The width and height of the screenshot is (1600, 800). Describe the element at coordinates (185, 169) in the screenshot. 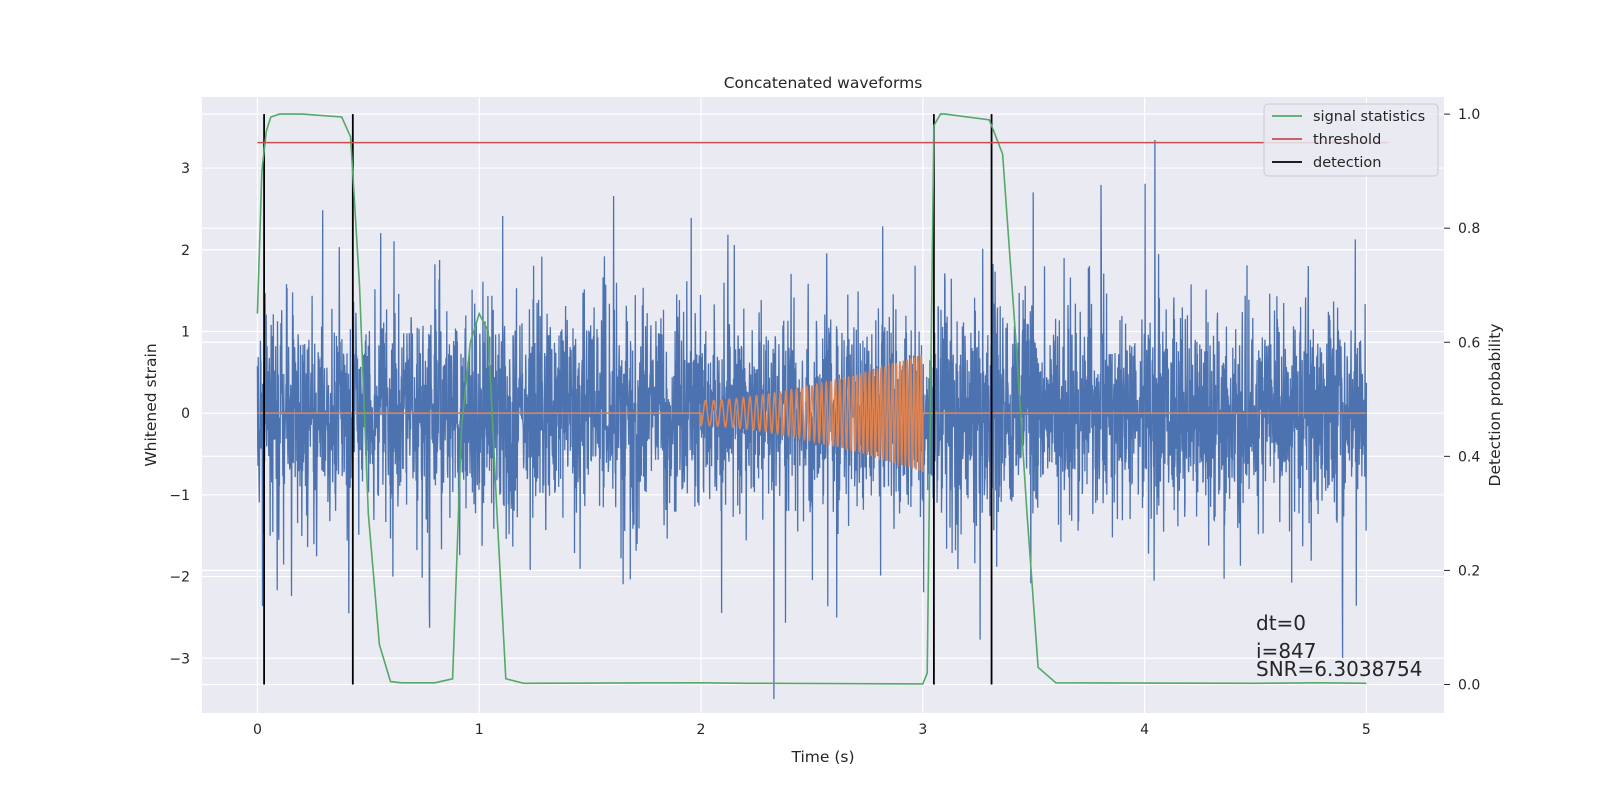

I see `y-tick-label: 3` at that location.